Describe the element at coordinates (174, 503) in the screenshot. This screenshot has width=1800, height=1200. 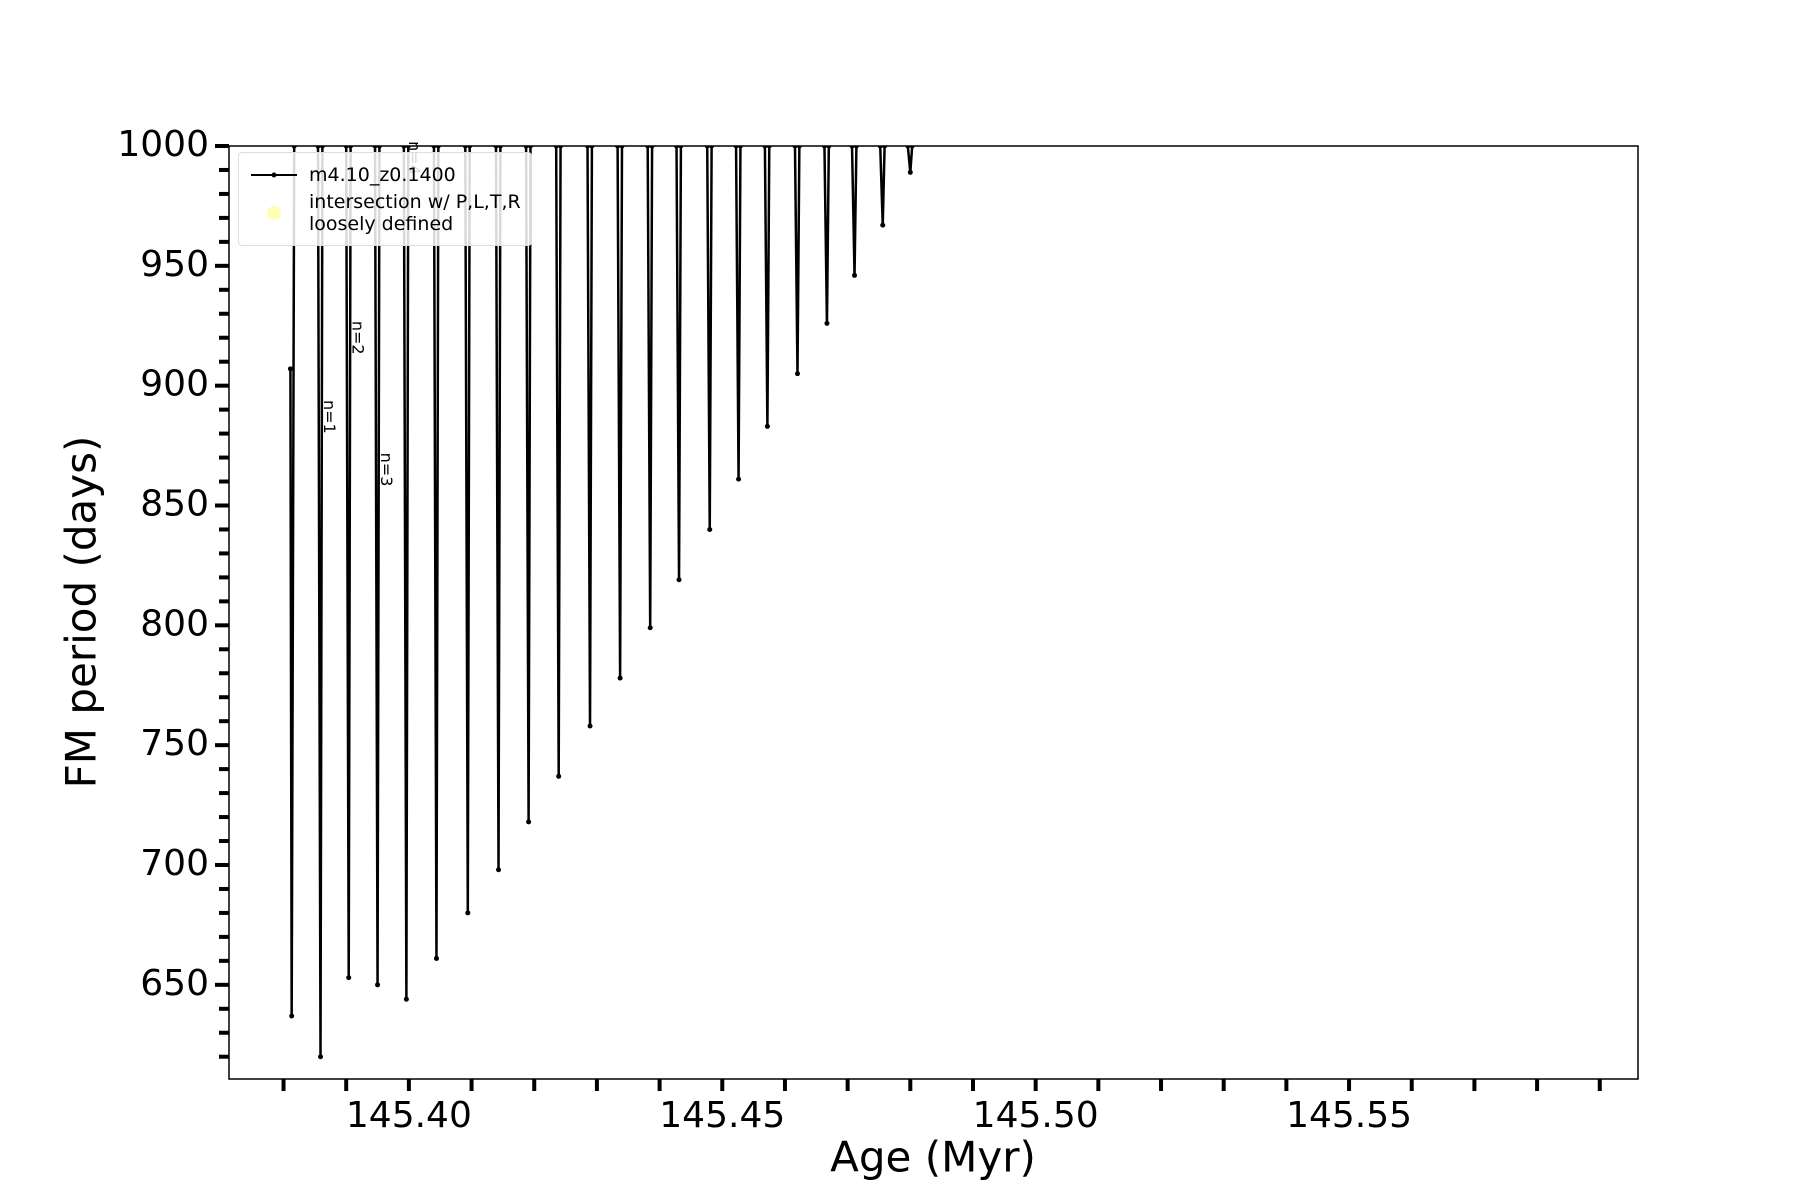
I see `y-tick-label: 850` at that location.